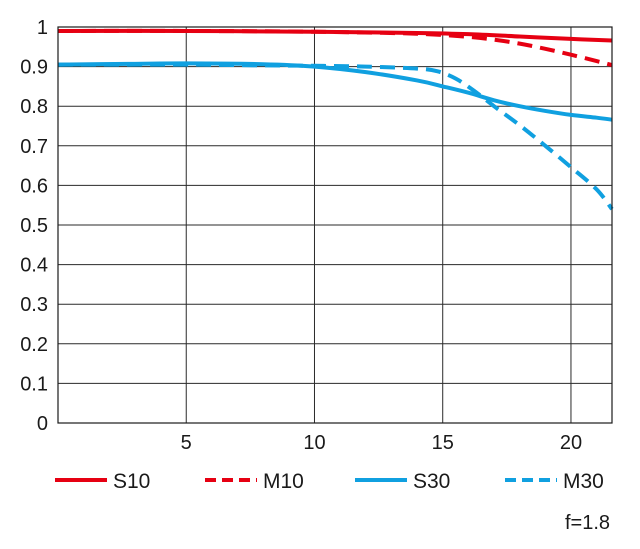 This screenshot has height=549, width=640. Describe the element at coordinates (314, 443) in the screenshot. I see `x-tick-label: 10` at that location.